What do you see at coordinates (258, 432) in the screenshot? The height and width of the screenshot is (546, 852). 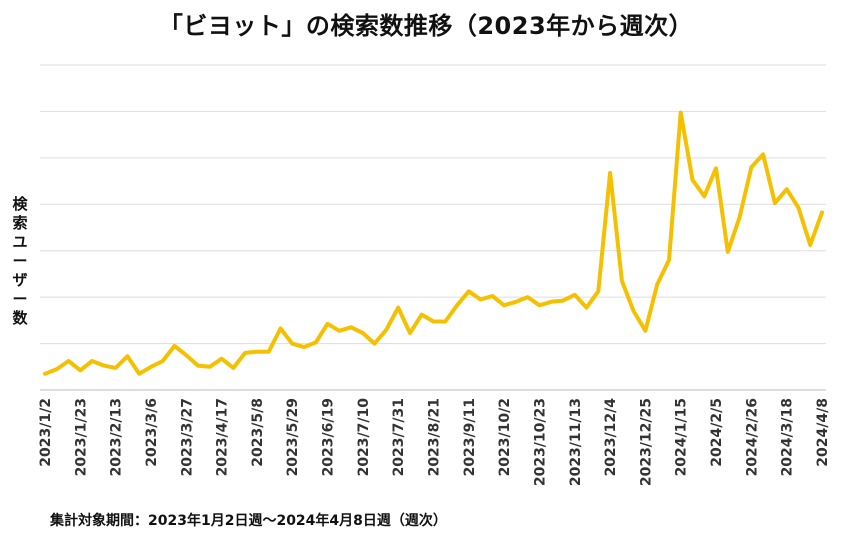 I see `x-tick-label: 2023/5/8` at bounding box center [258, 432].